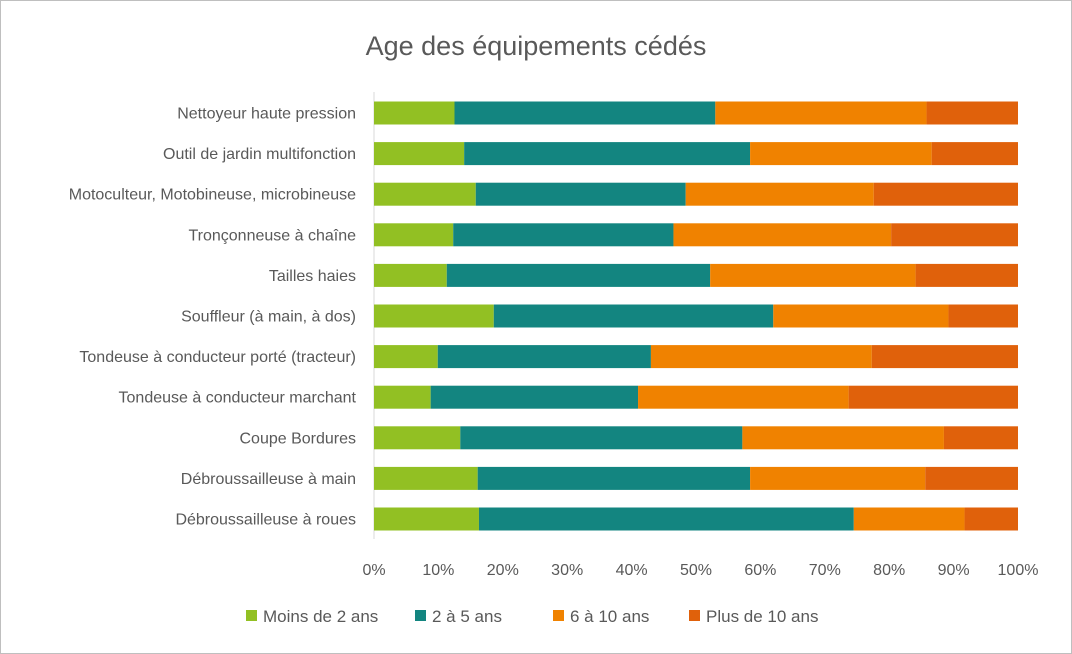  What do you see at coordinates (265, 520) in the screenshot?
I see `category-label: Débroussailleuse à roues` at bounding box center [265, 520].